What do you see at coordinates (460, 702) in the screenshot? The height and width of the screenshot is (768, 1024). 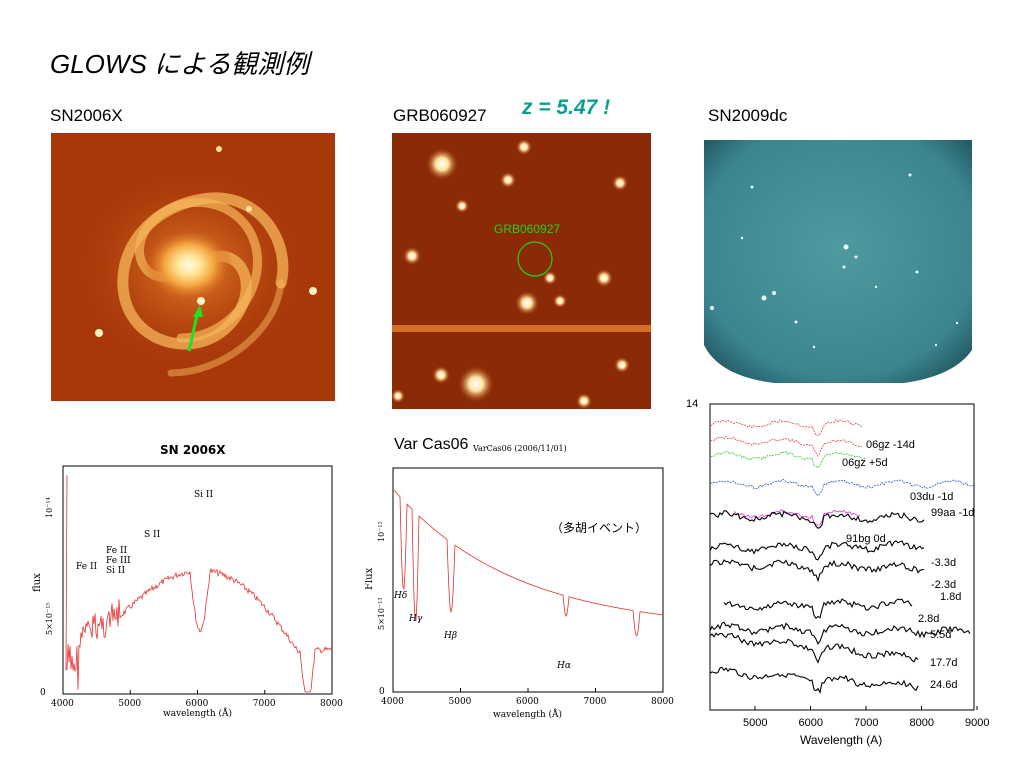 I see `chart2-xtick-label: 5000` at bounding box center [460, 702].